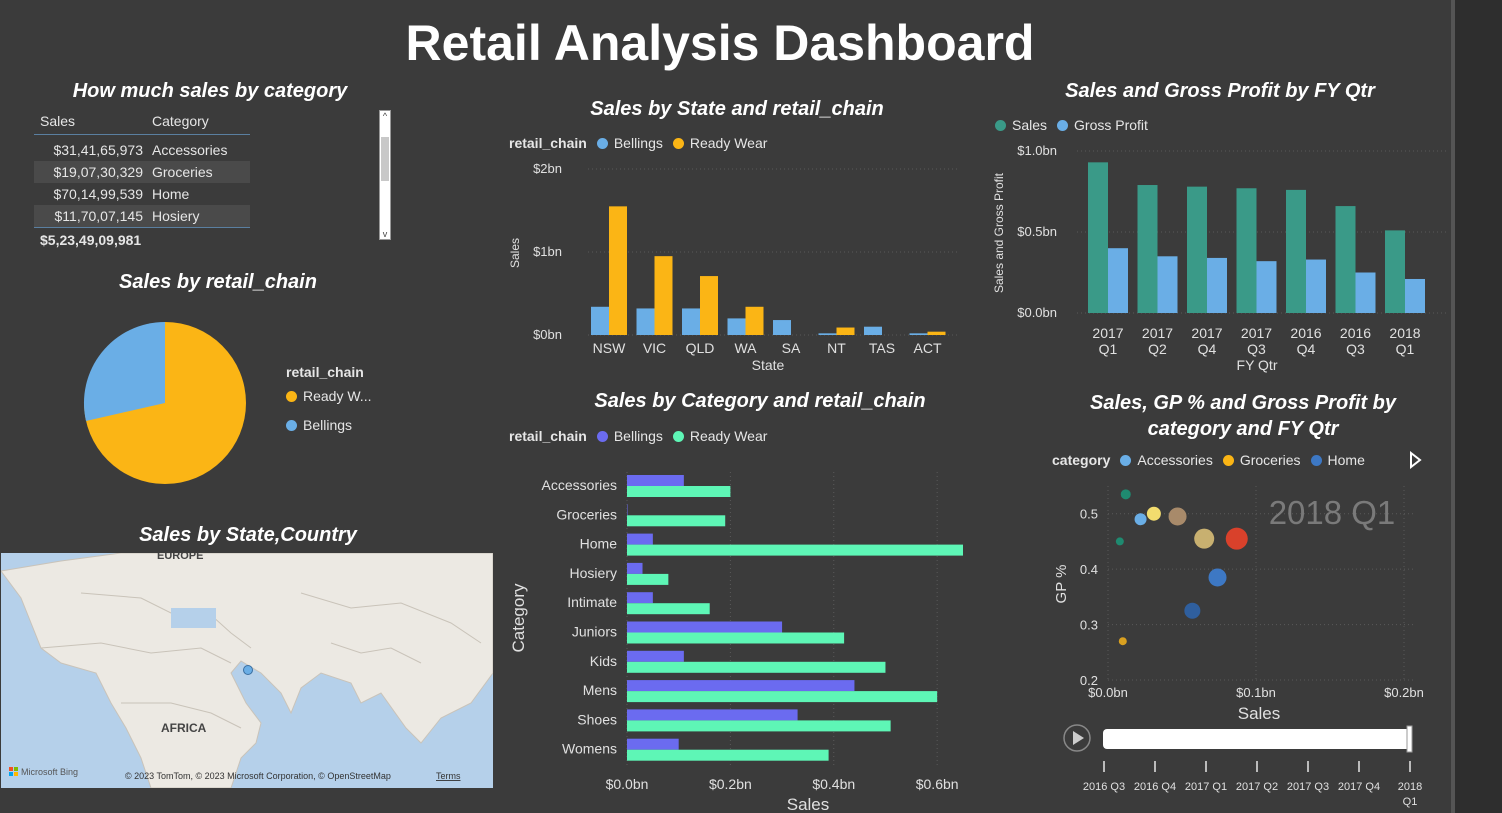 The height and width of the screenshot is (813, 1502). I want to click on play-icon, so click(1078, 738).